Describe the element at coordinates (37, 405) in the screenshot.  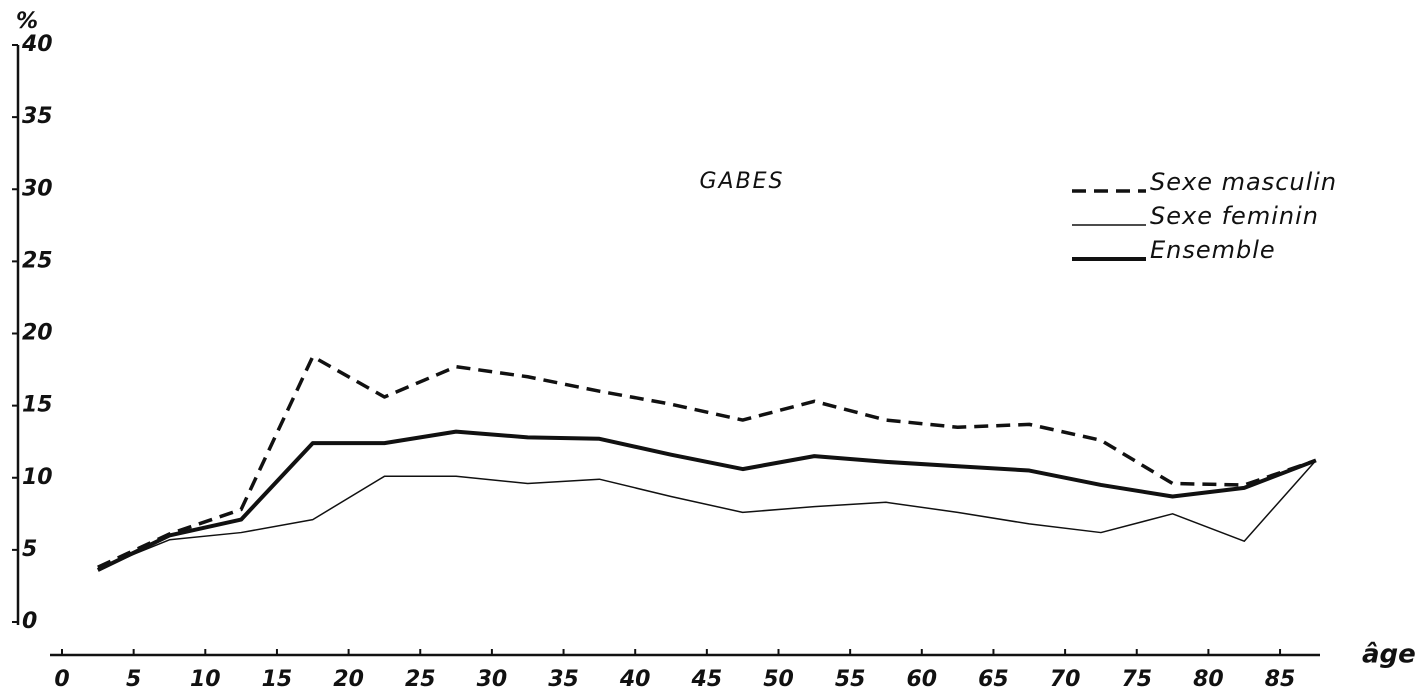
I see `y-tick-label: 15` at that location.